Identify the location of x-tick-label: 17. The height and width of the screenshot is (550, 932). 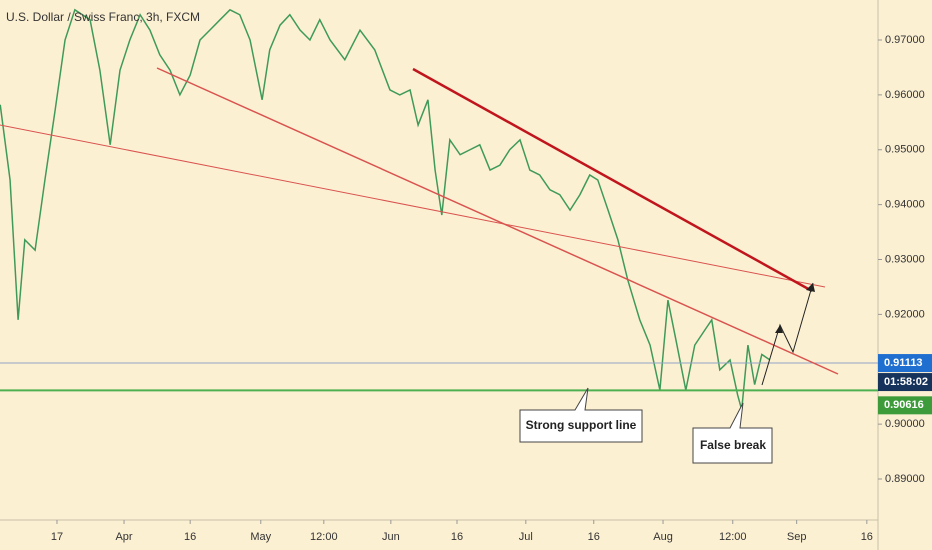
(57, 537).